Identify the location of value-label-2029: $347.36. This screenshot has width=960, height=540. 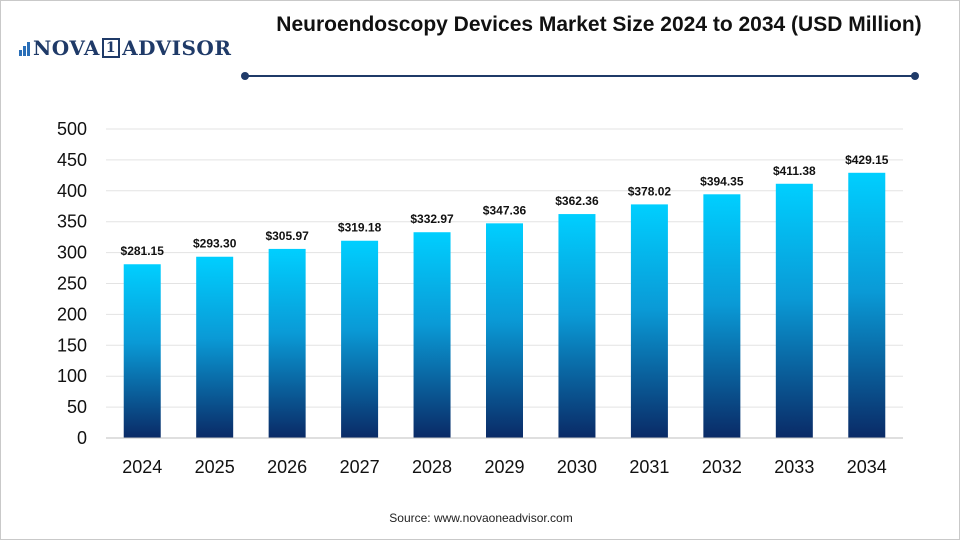
(505, 210).